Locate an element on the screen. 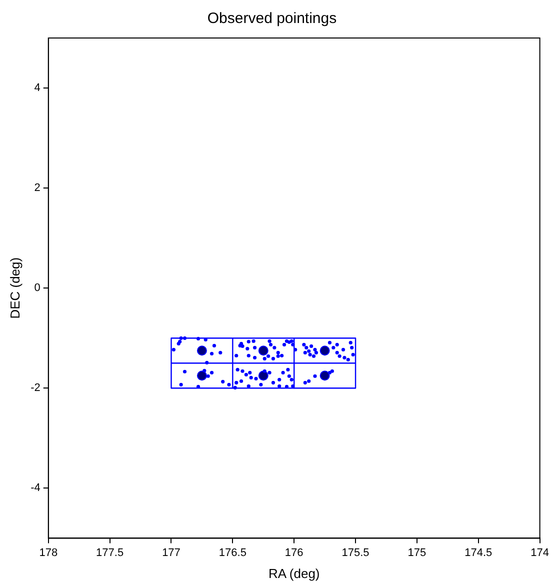 This screenshot has height=586, width=552. x-tick-label: 174 is located at coordinates (540, 552).